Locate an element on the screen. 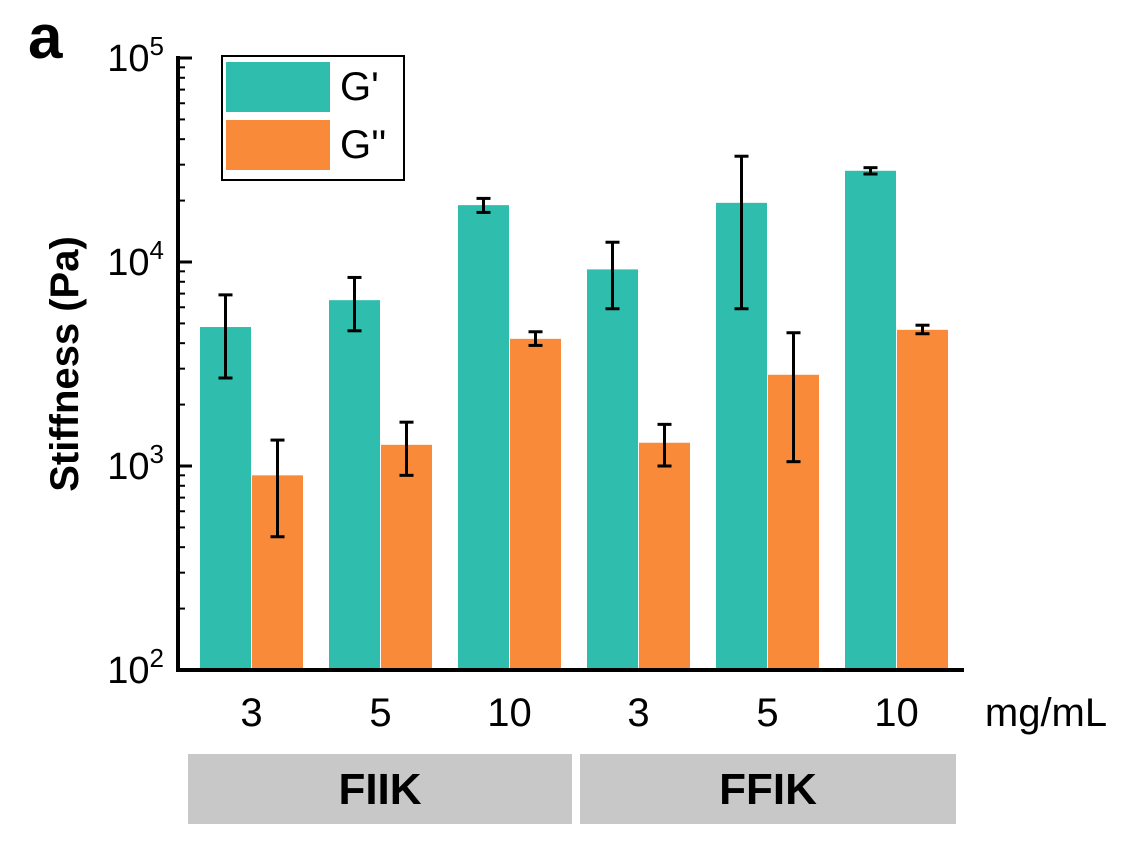 The image size is (1148, 866). y-tick-label: 10⁴ is located at coordinates (135, 259).